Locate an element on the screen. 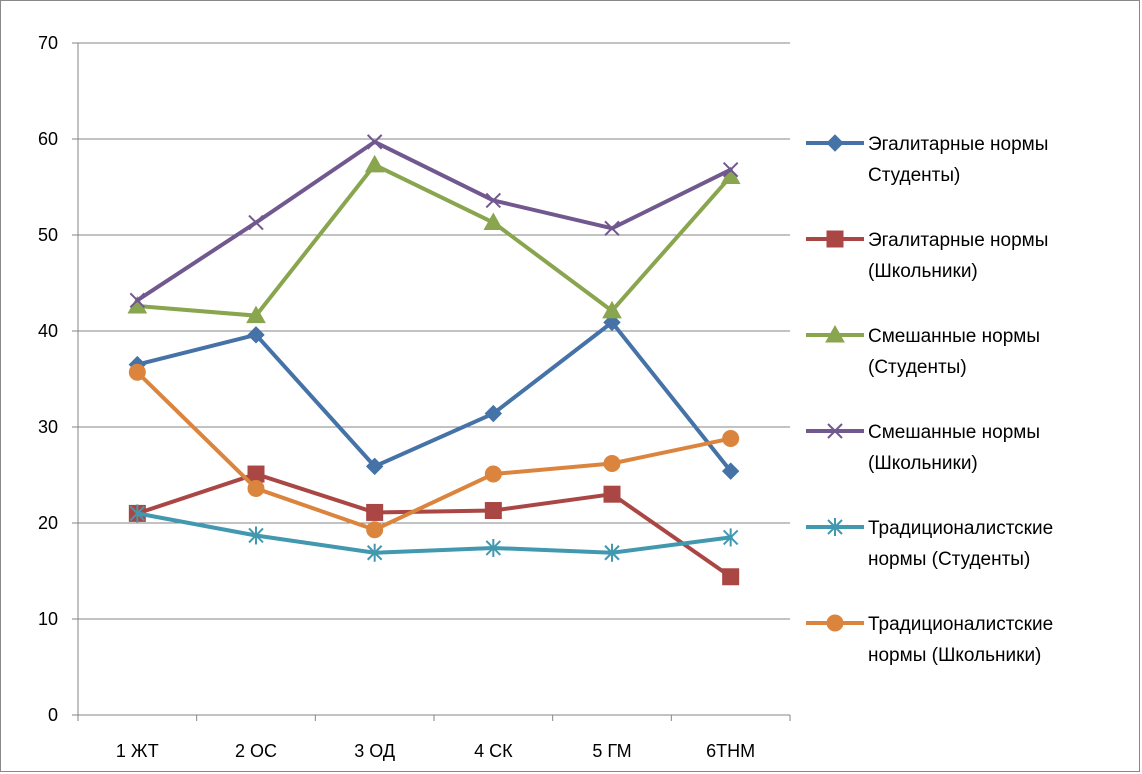  legend-item: Смешанные нормы (Школьники) is located at coordinates (923, 448).